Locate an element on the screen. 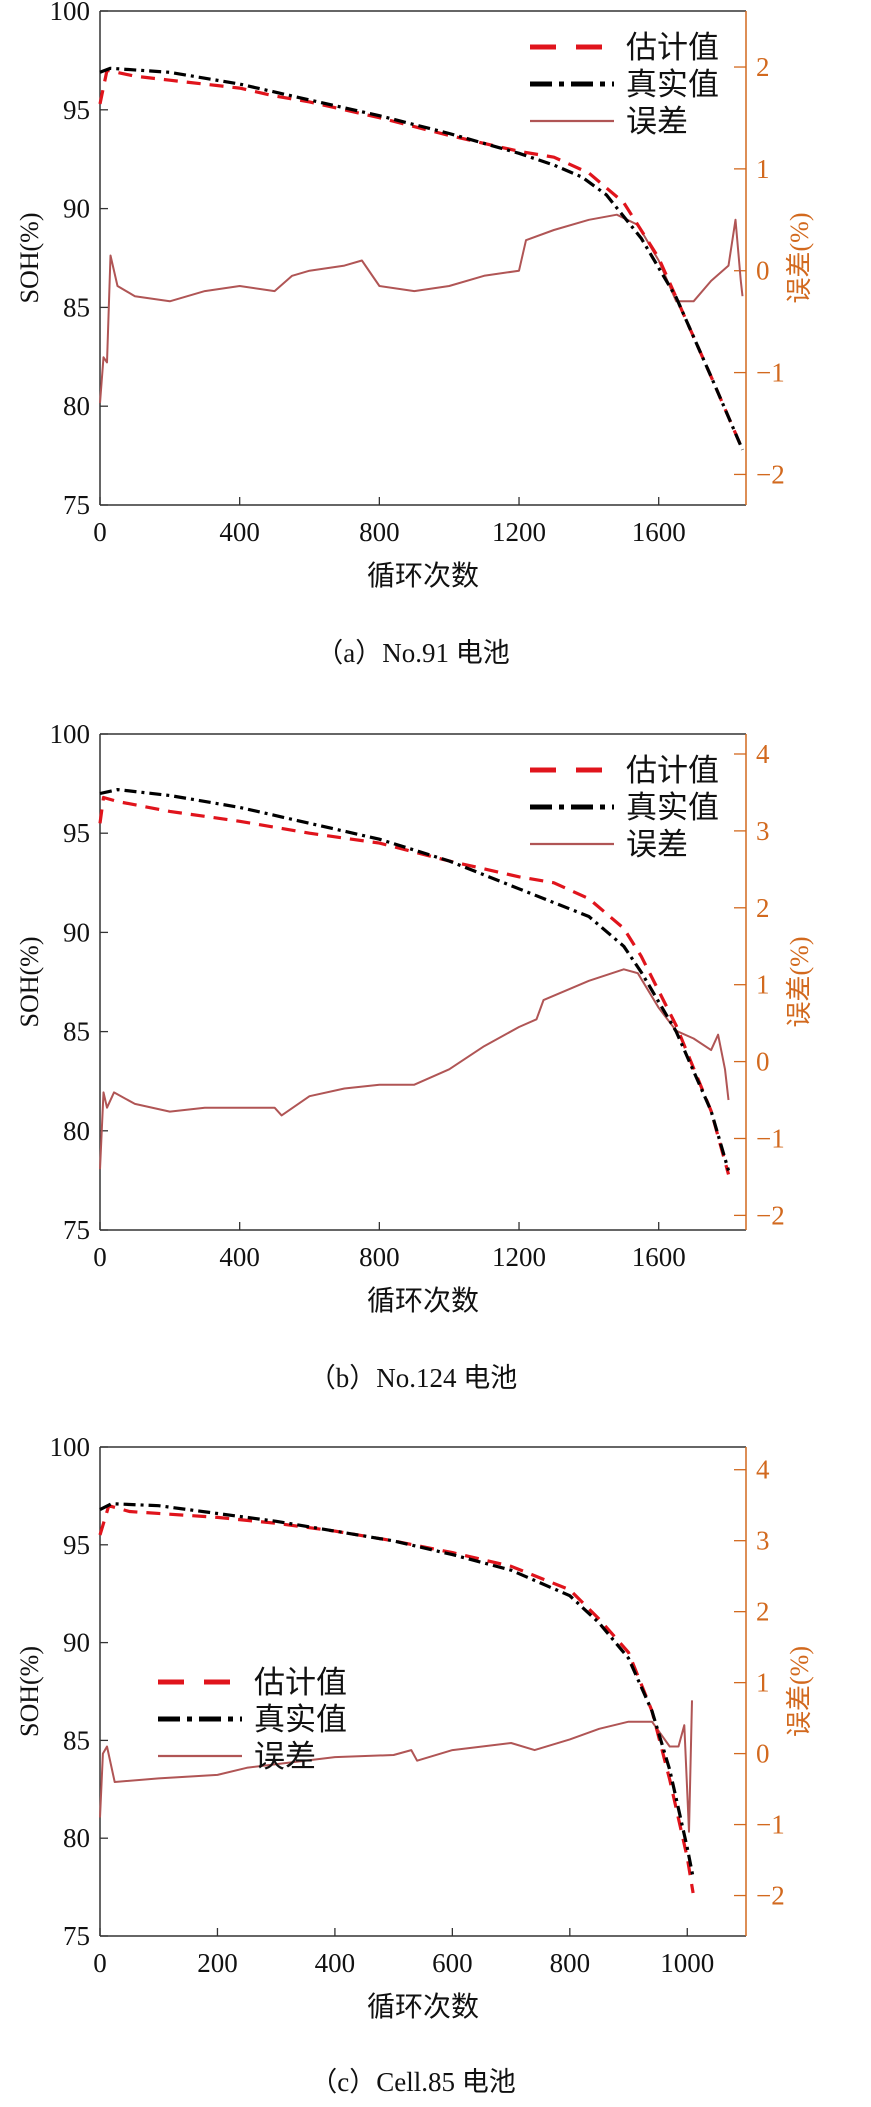  caption: （a）No.91 电池 is located at coordinates (412, 653).